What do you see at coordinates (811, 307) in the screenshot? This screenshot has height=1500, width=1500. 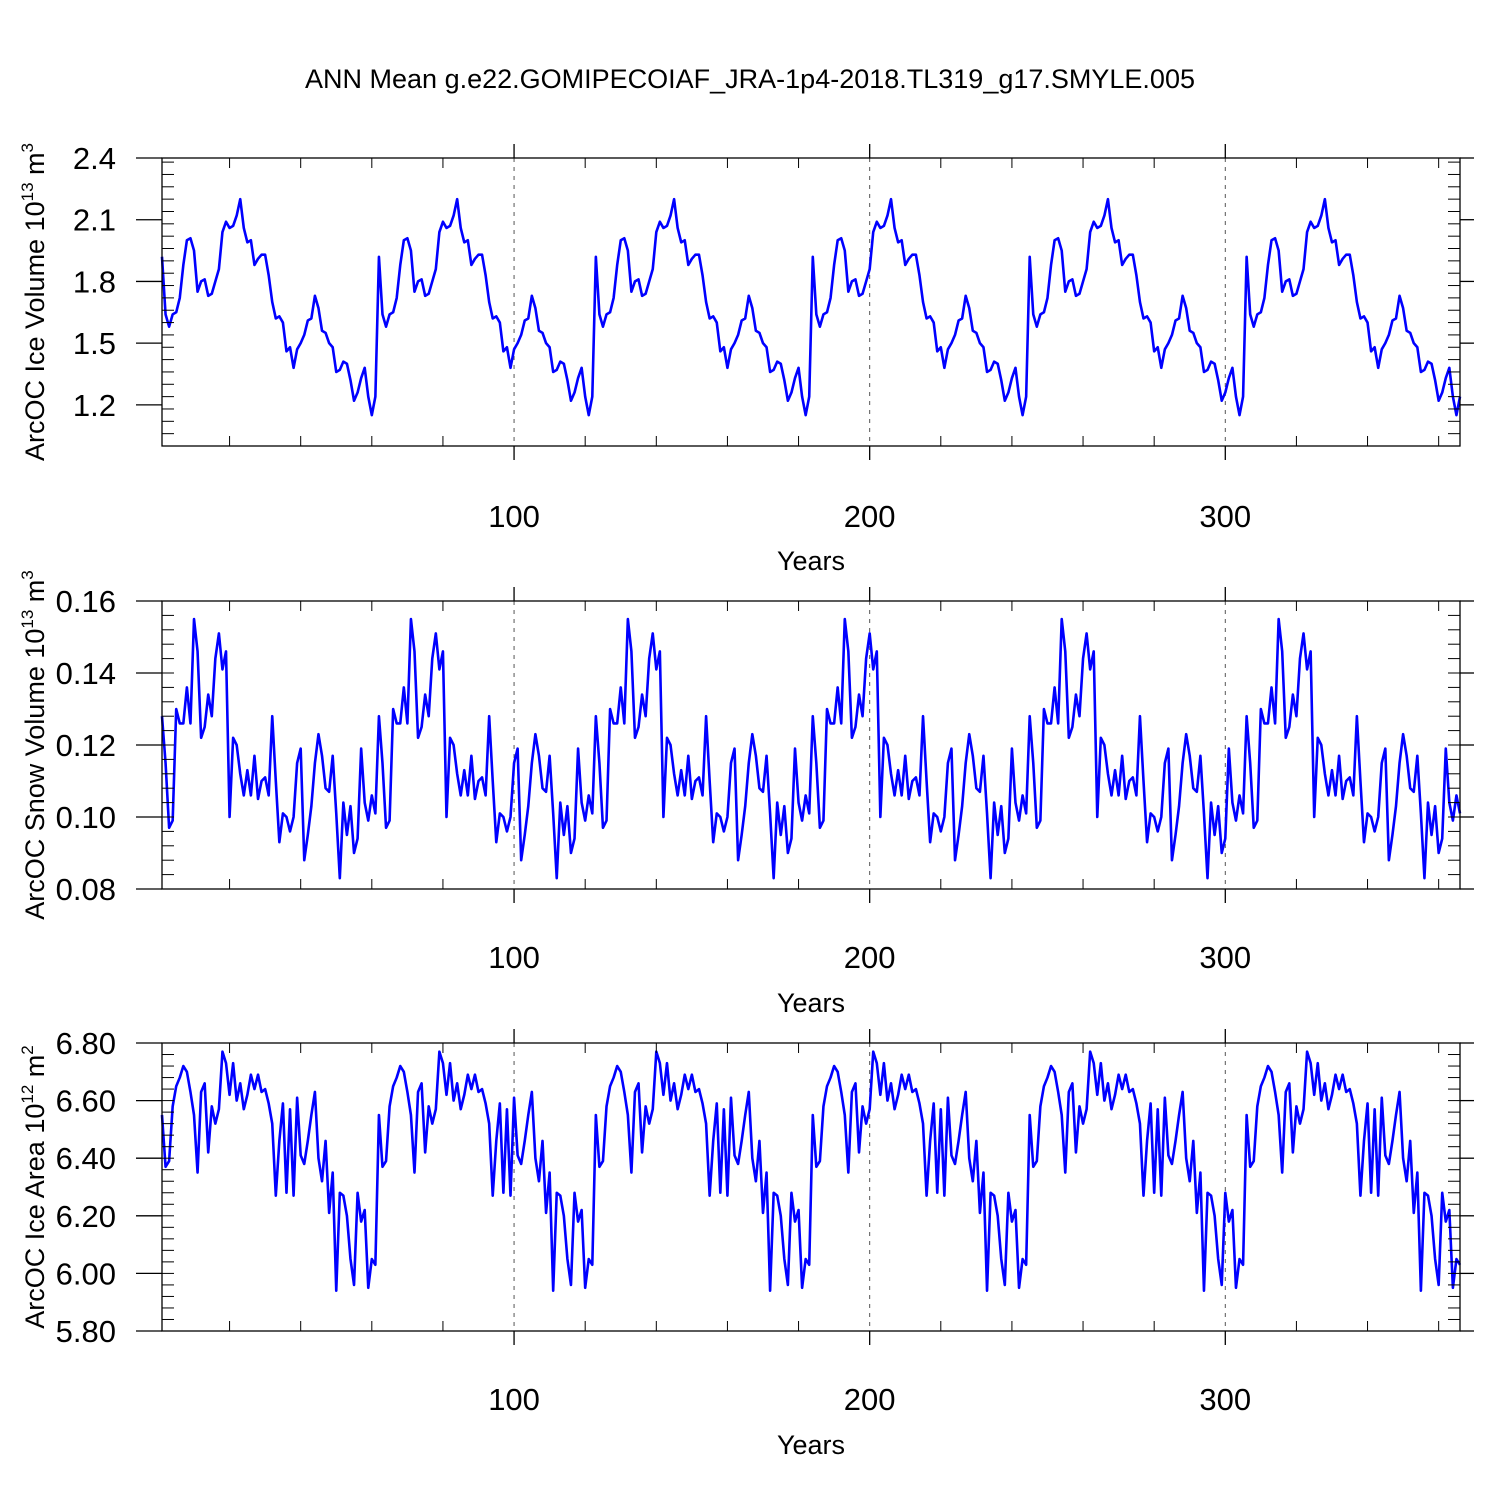 I see `ice-volume-series-line` at bounding box center [811, 307].